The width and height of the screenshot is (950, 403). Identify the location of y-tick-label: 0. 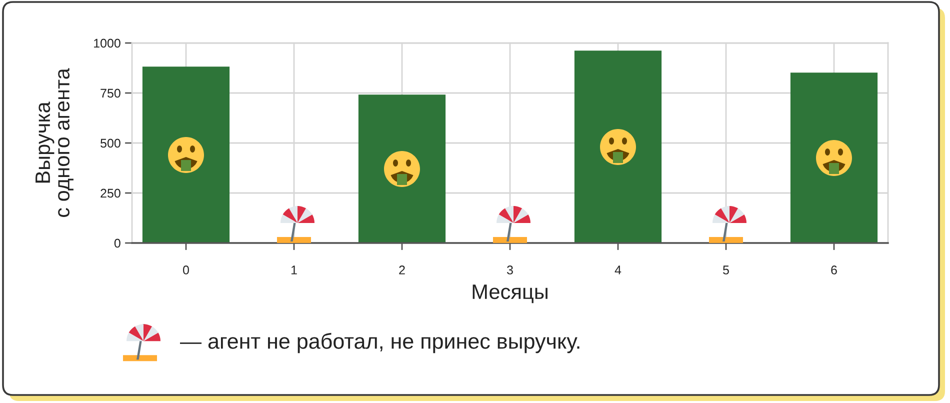
(117, 243).